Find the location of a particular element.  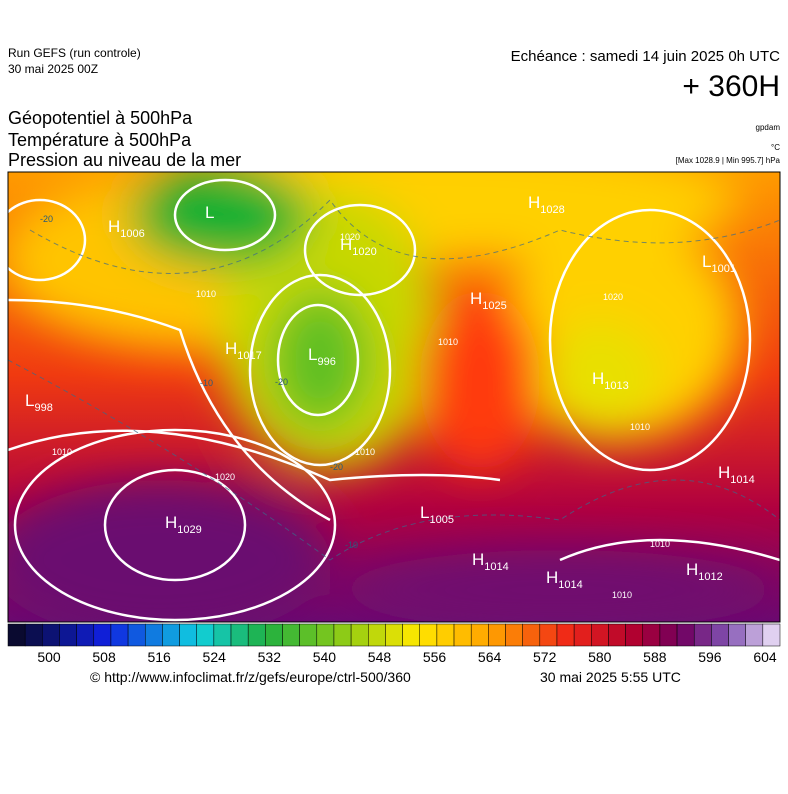

colorbar-label: 604 is located at coordinates (765, 657).